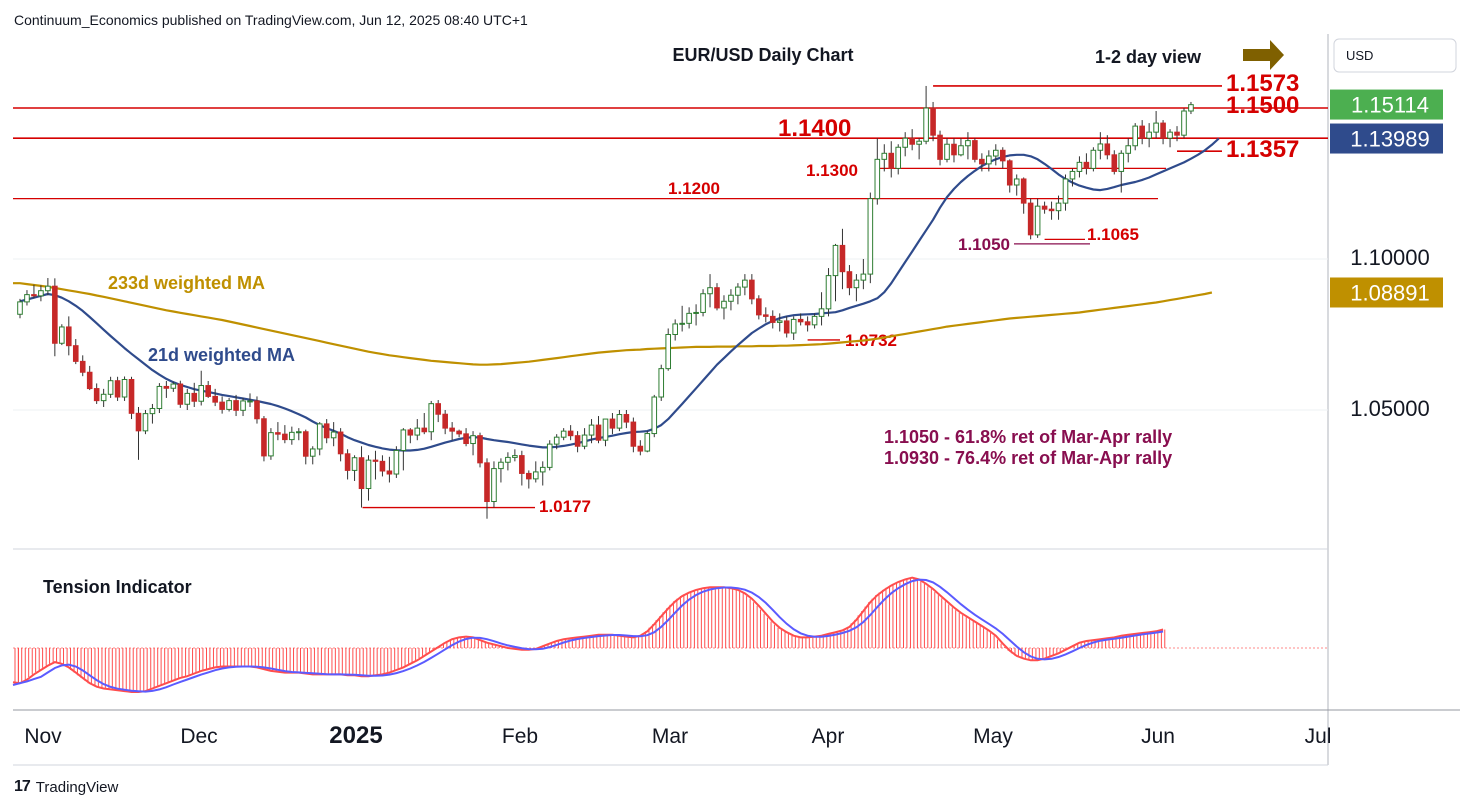 The height and width of the screenshot is (809, 1474). What do you see at coordinates (1386, 138) in the screenshot?
I see `price-tag-ma21-bg` at bounding box center [1386, 138].